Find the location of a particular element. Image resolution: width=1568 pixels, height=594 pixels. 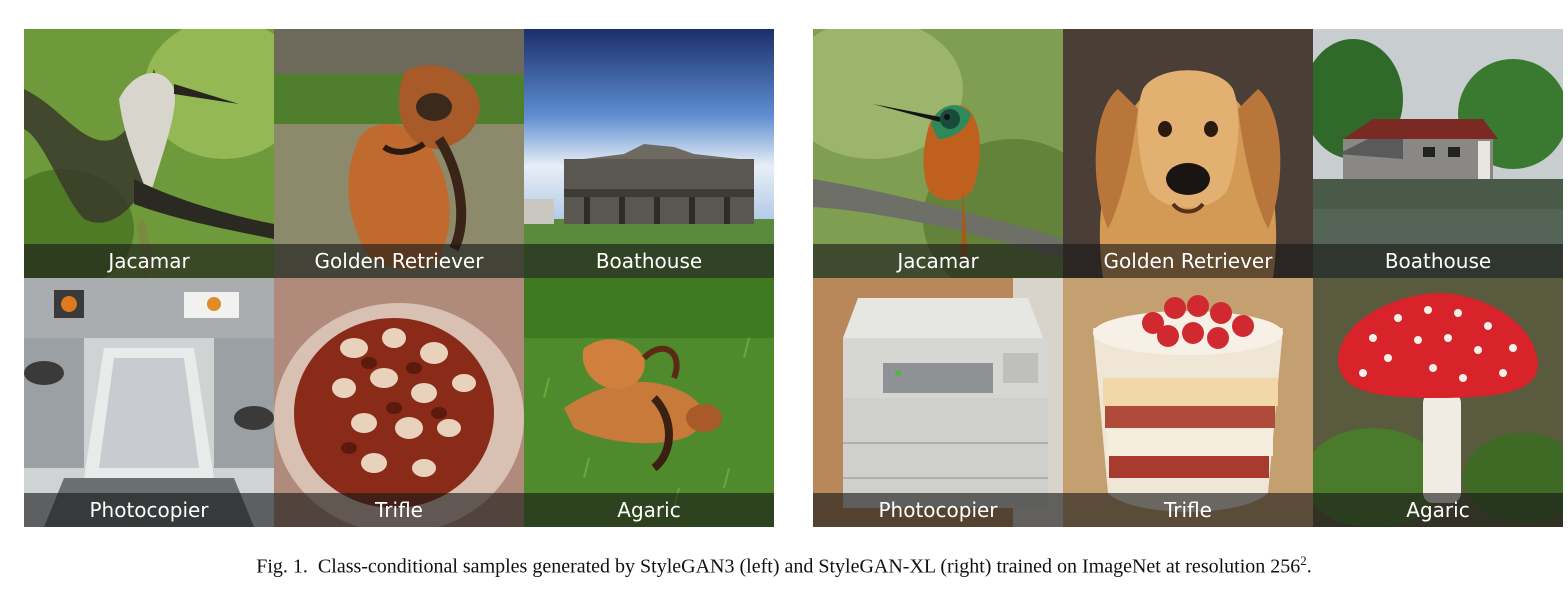

left-tile-agaric: Agaric is located at coordinates (649, 402).